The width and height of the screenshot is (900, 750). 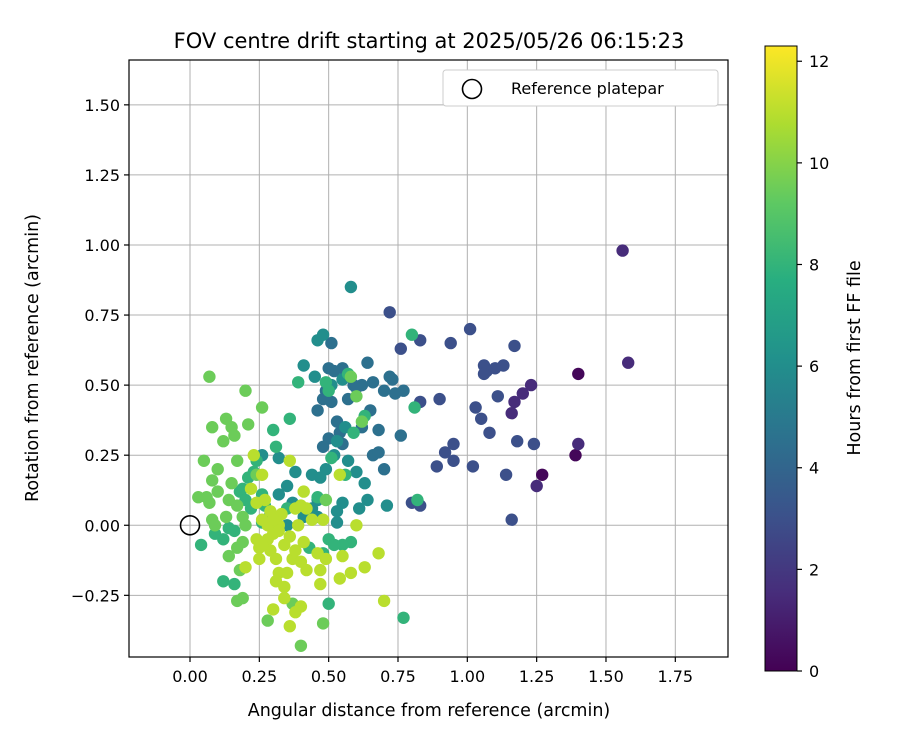 What do you see at coordinates (33, 358) in the screenshot?
I see `y-axis-label: Rotation from reference (arcmin)` at bounding box center [33, 358].